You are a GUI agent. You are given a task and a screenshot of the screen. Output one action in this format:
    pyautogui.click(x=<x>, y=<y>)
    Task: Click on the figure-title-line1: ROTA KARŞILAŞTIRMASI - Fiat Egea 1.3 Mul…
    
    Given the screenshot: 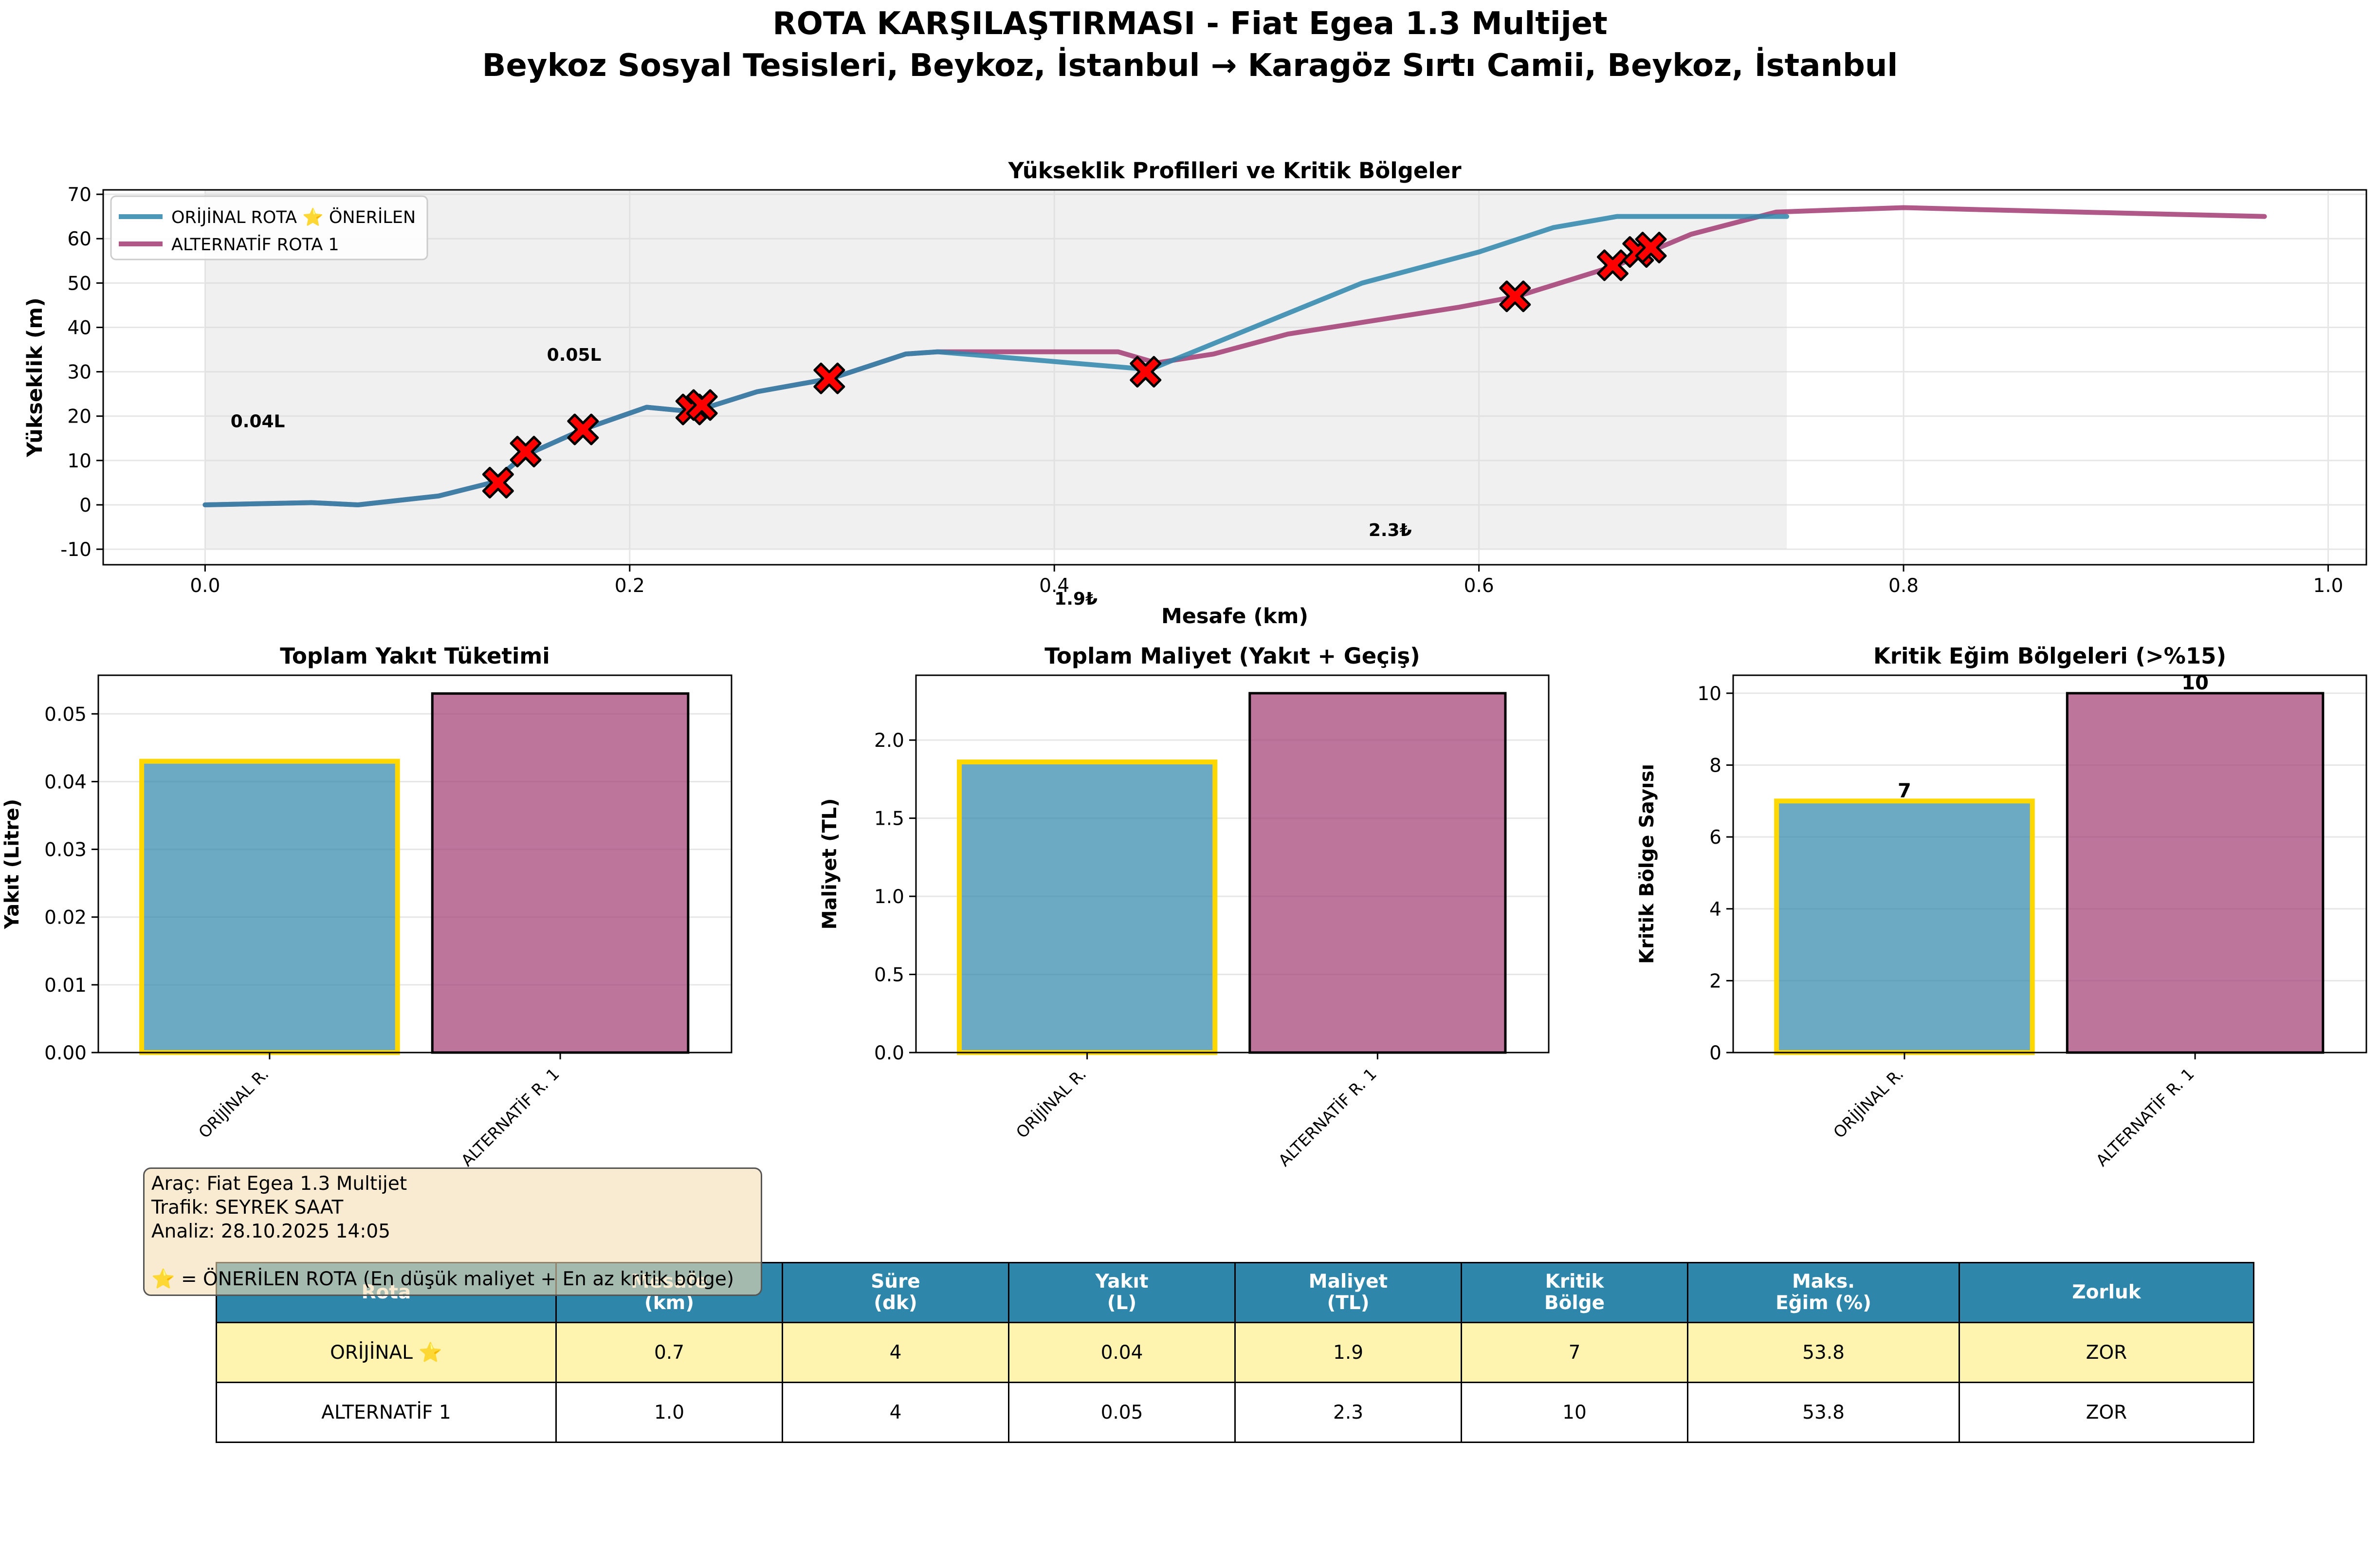 What is the action you would take?
    pyautogui.click(x=1190, y=24)
    